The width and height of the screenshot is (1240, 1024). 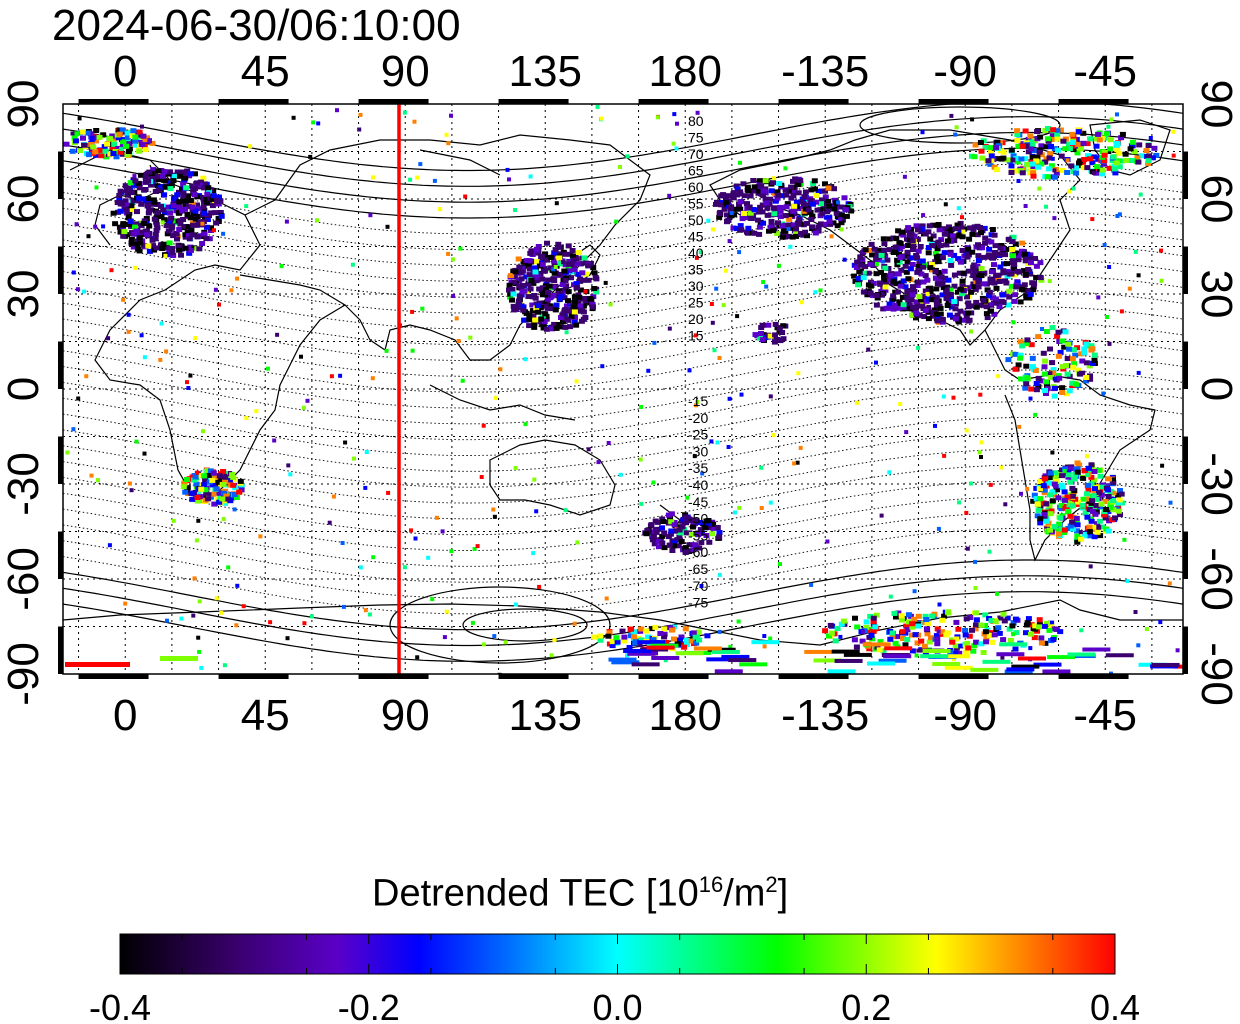 I want to click on contour-line, so click(x=623, y=595).